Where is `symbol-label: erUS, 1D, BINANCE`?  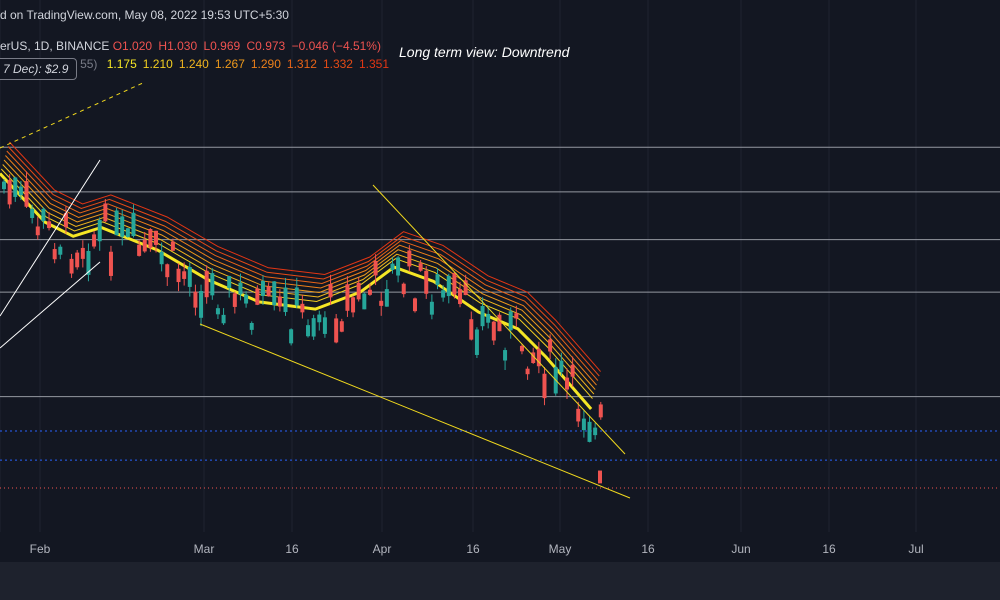 symbol-label: erUS, 1D, BINANCE is located at coordinates (55, 46).